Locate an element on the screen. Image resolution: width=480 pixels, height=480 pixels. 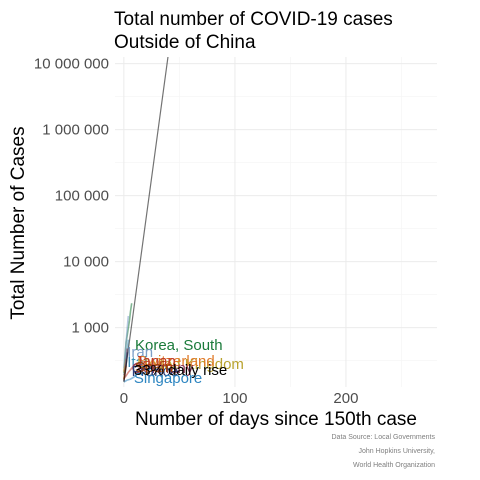
series-label: Singapore is located at coordinates (168, 378).